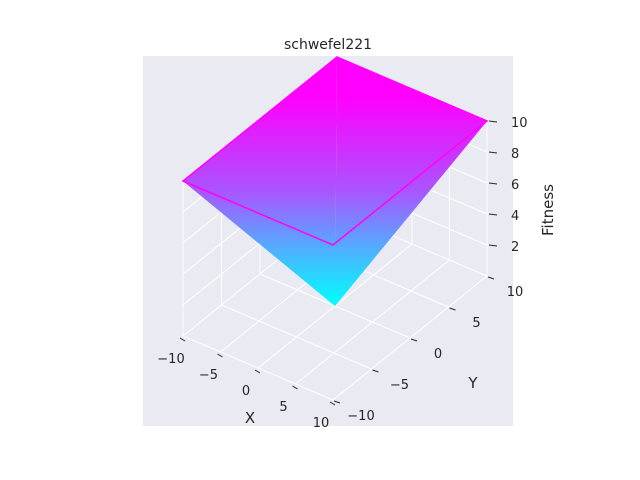 This screenshot has height=480, width=640. Describe the element at coordinates (476, 323) in the screenshot. I see `y-tick-label: 5` at that location.